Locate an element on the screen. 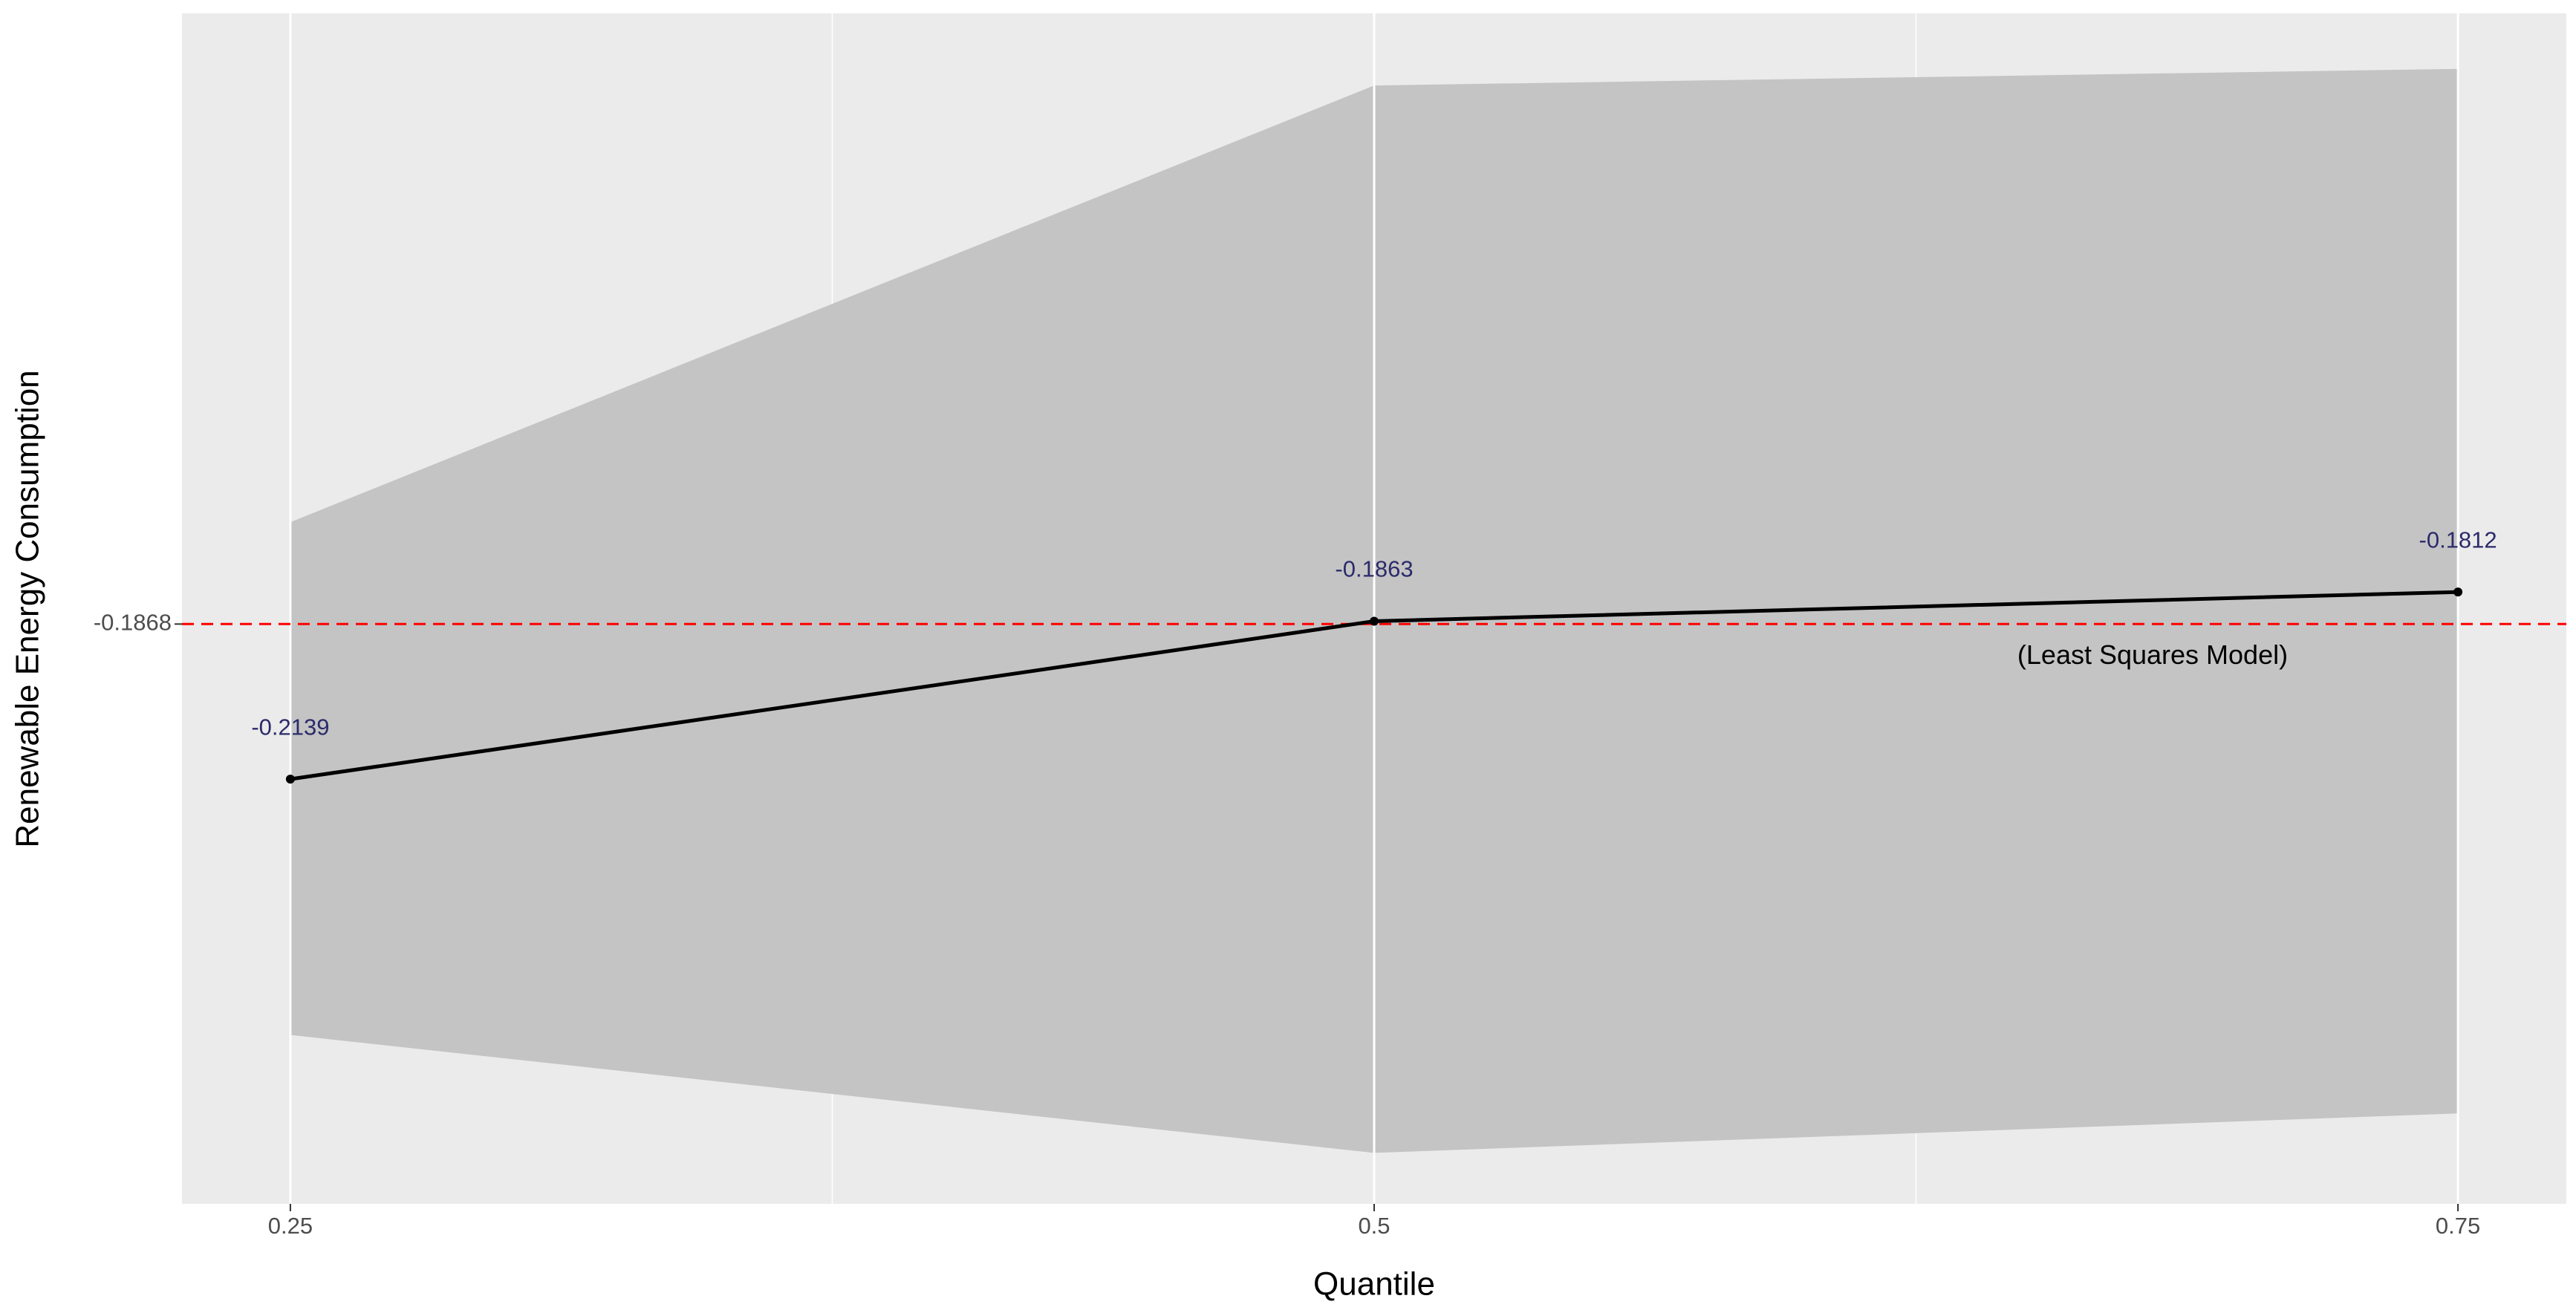 Image resolution: width=2576 pixels, height=1313 pixels. x-axis-title: Quantile is located at coordinates (1374, 1284).